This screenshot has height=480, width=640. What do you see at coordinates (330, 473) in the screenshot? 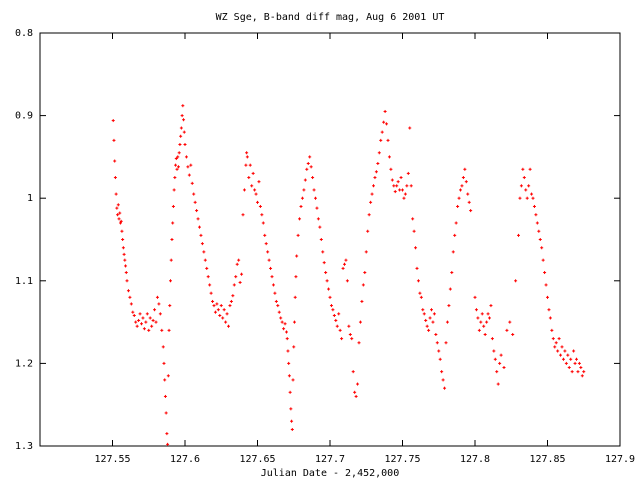
I see `x-axis-label: Julian Date - 2,452,000` at bounding box center [330, 473].